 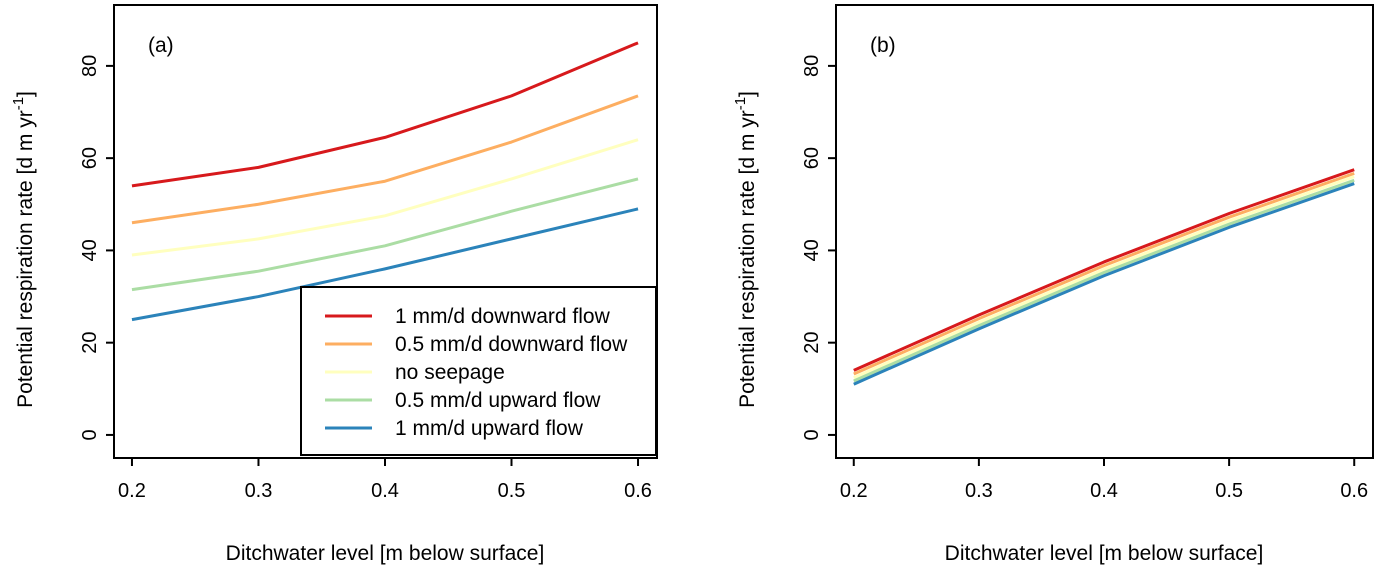 I want to click on legend-label: 1 mm/d upward flow, so click(x=489, y=428).